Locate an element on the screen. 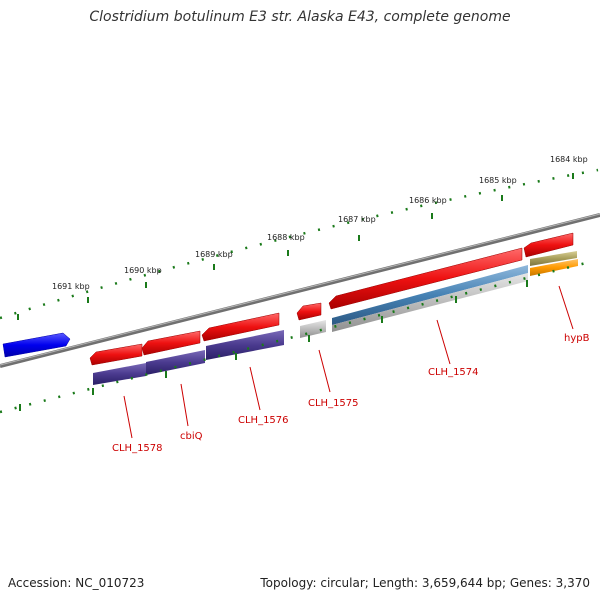  gene-label: CLH_1578 is located at coordinates (137, 448).